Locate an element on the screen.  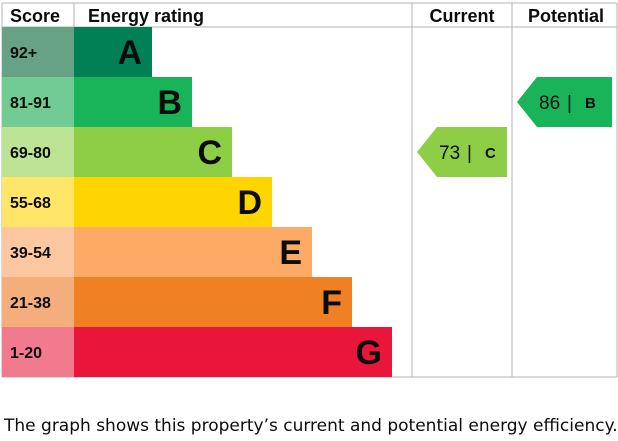
score-cell-b is located at coordinates (38, 102).